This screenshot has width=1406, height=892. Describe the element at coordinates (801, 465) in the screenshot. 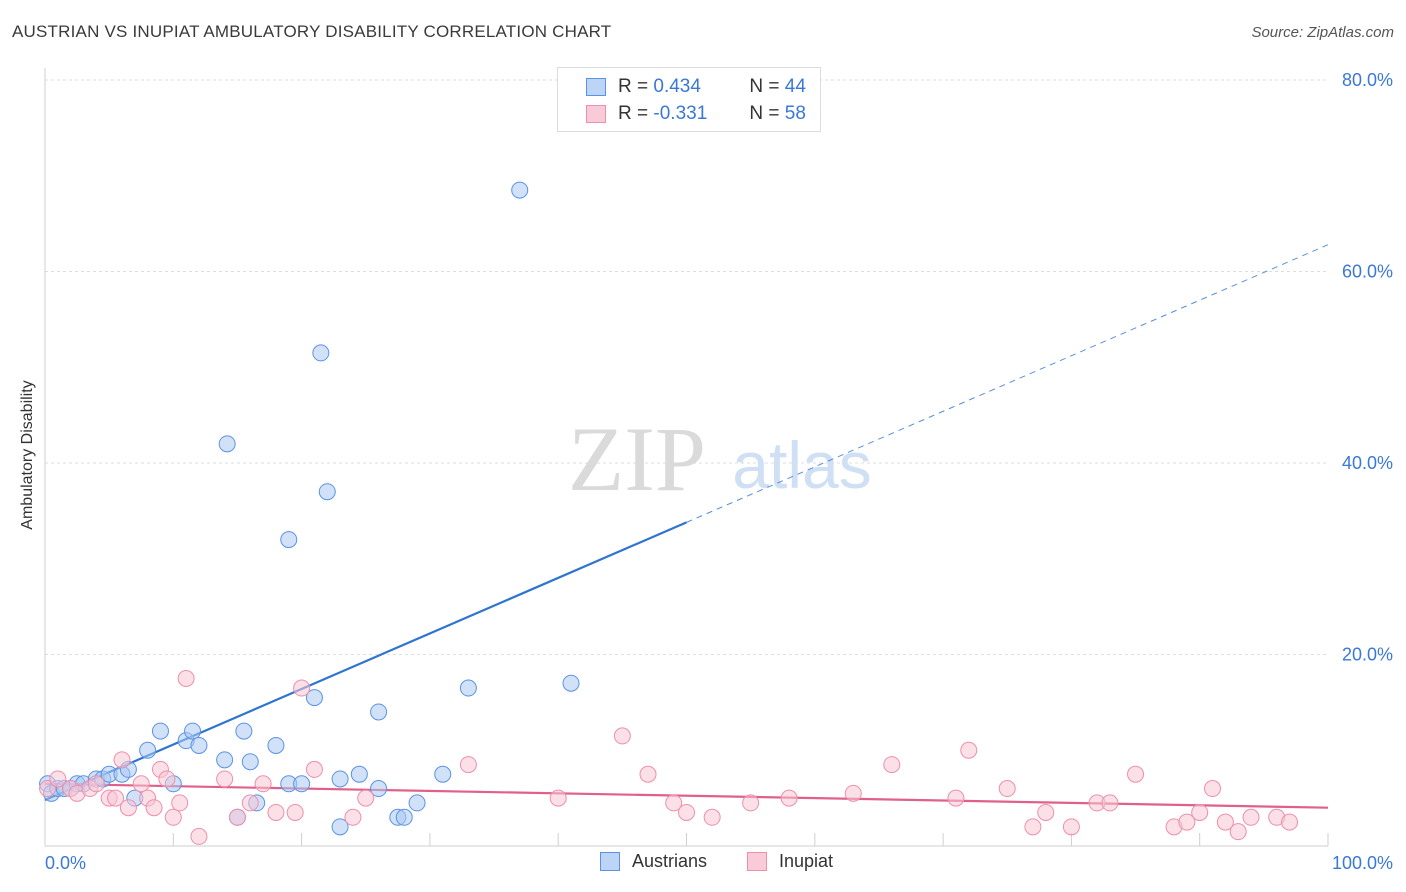

I see `watermark-atlas: atlas` at that location.